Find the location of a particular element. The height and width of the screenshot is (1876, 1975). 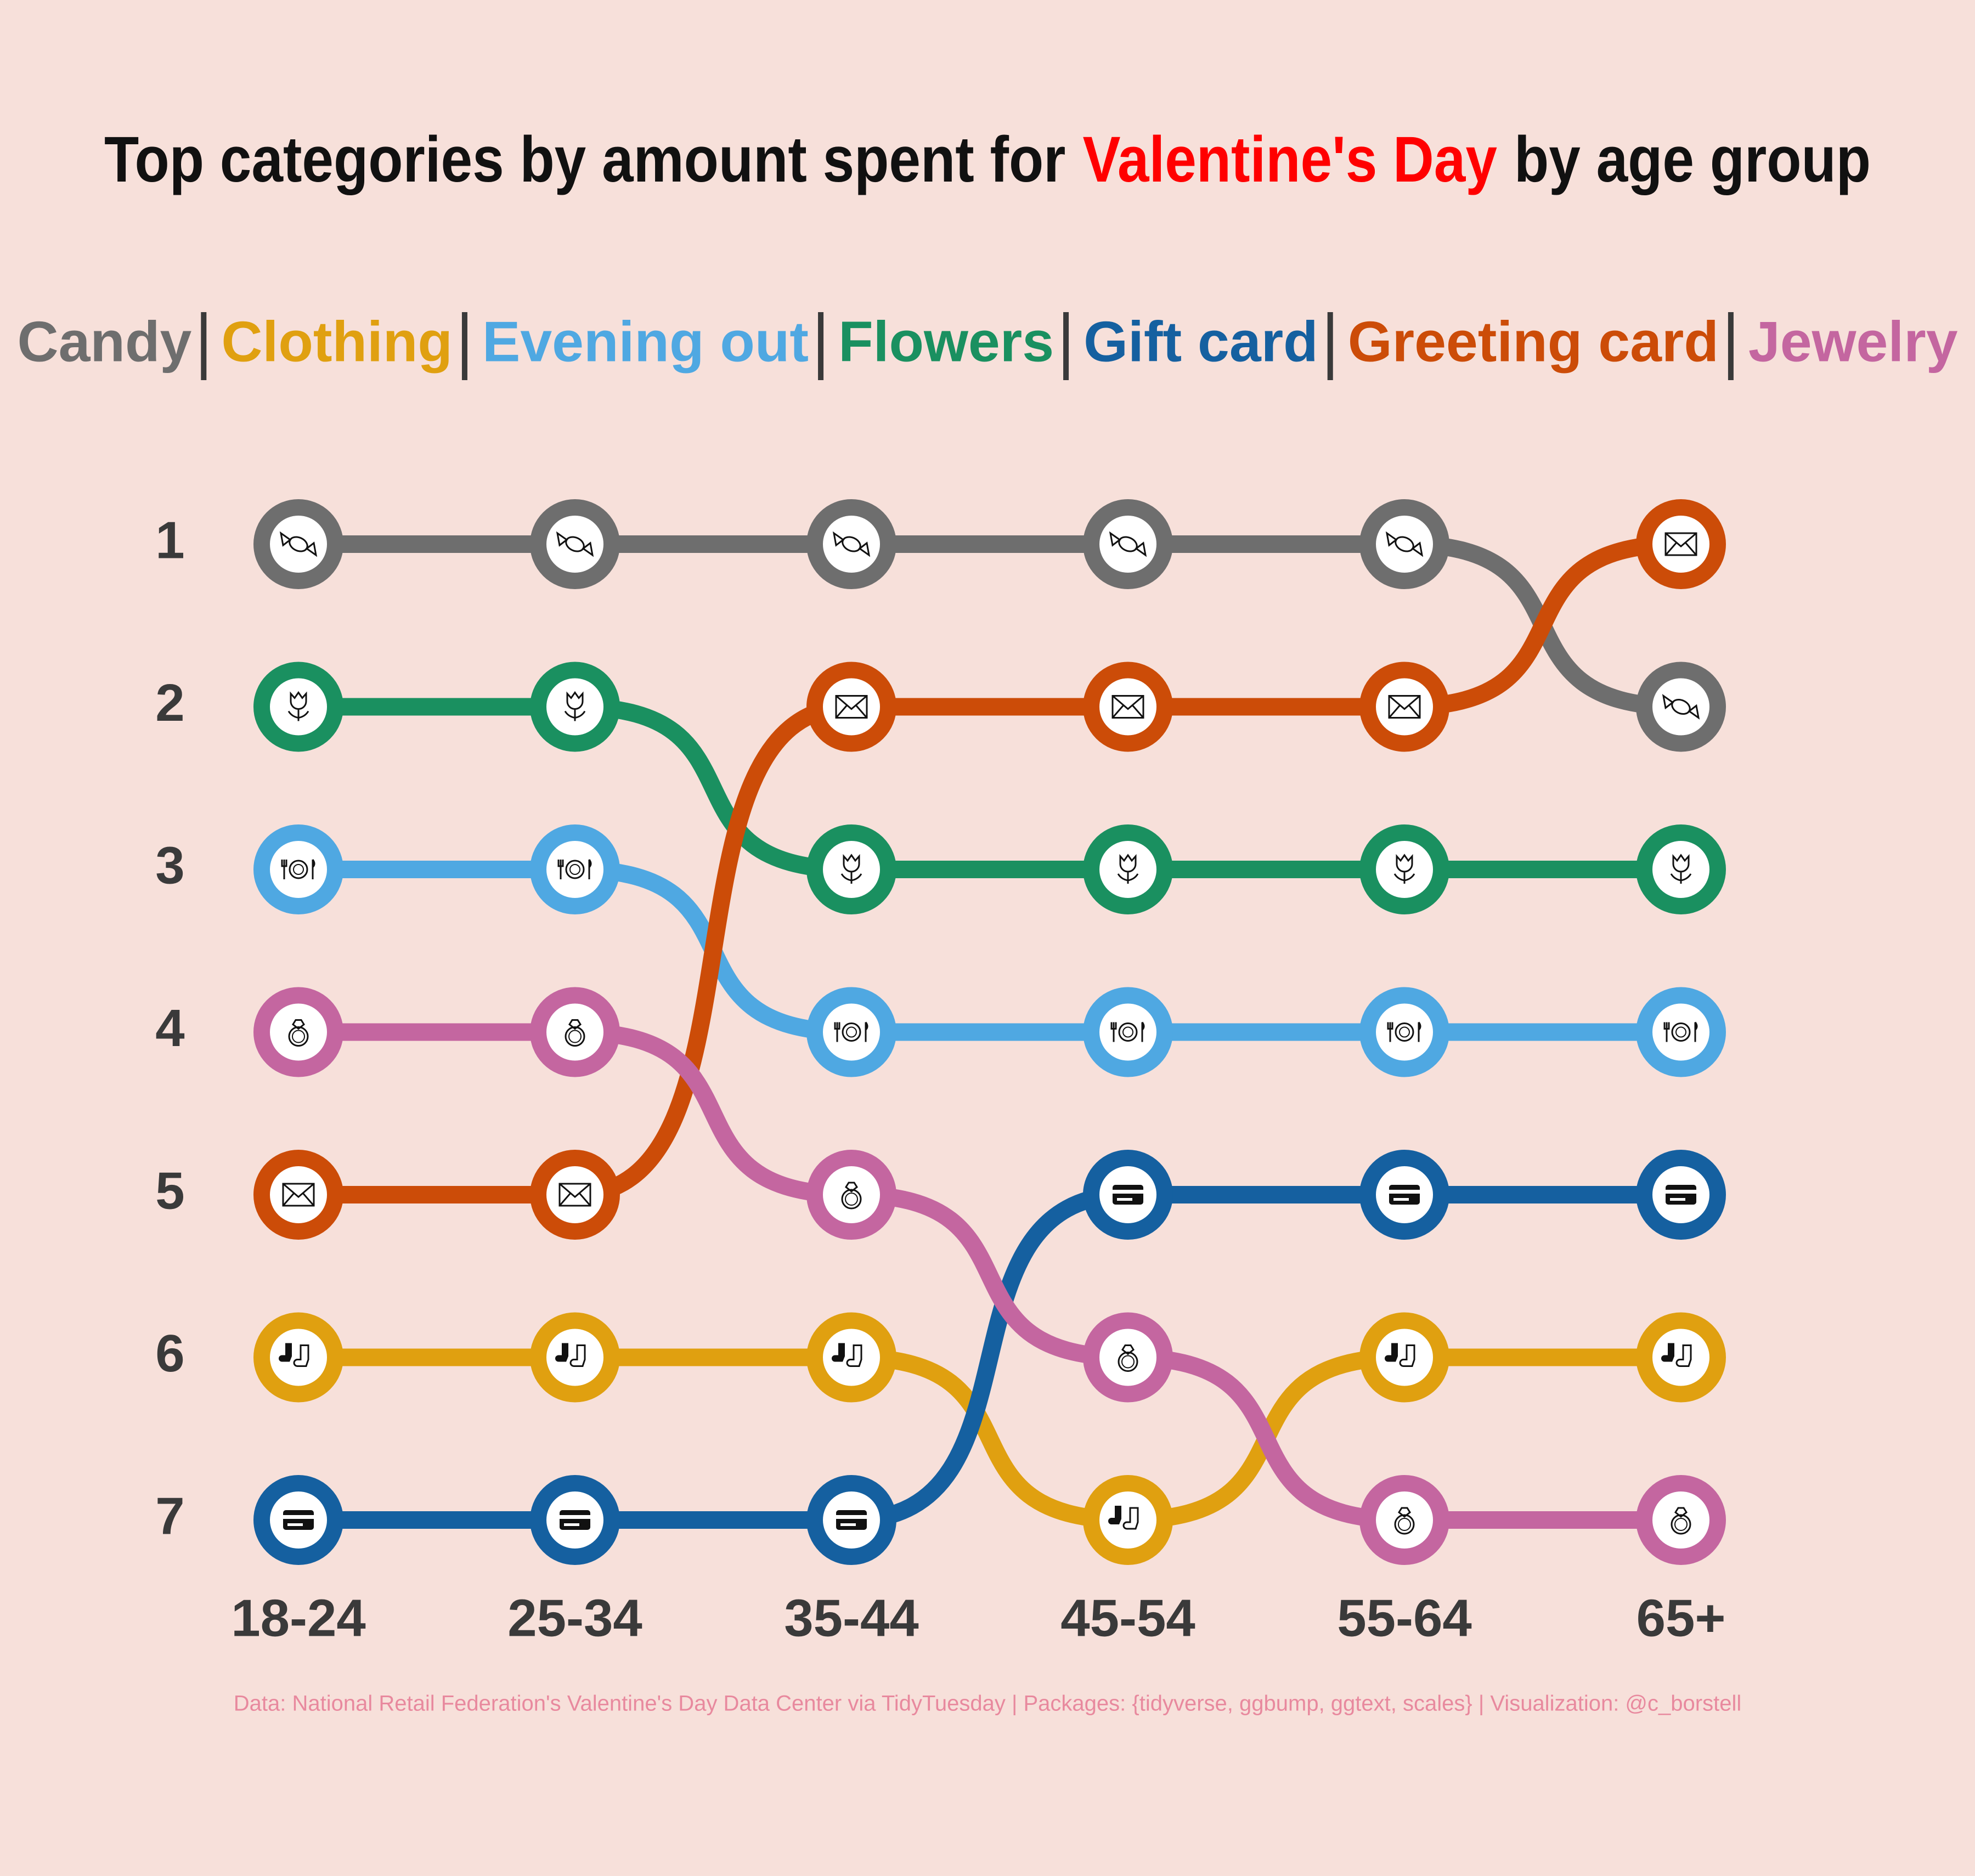

x-tick-label: 55-64 is located at coordinates (1404, 1618).